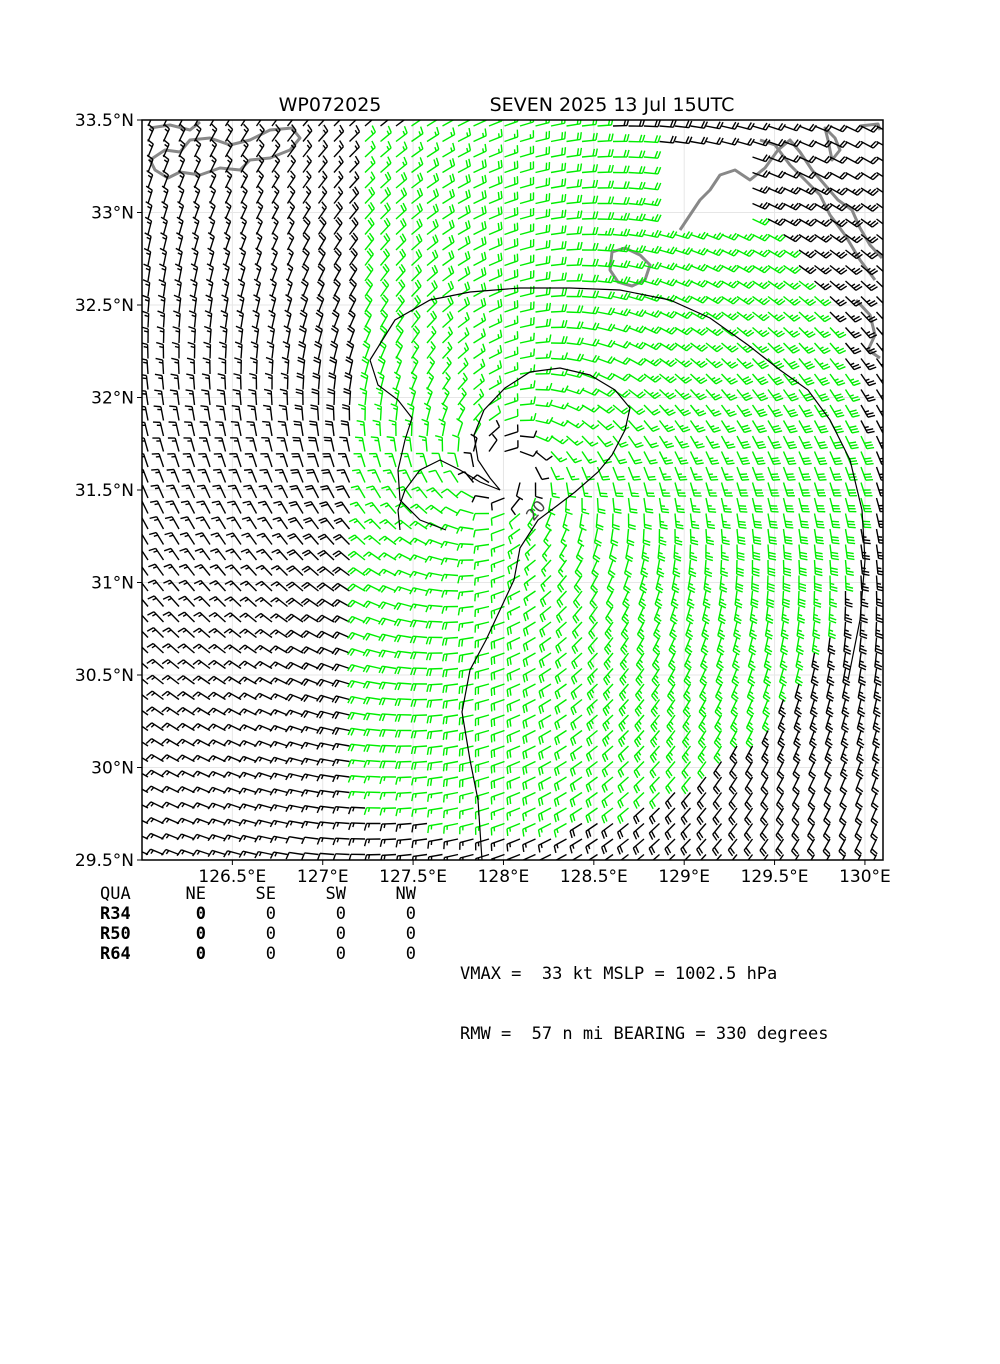 The image size is (1000, 1364). Describe the element at coordinates (328, 914) in the screenshot. I see `r34-sw: 0` at that location.